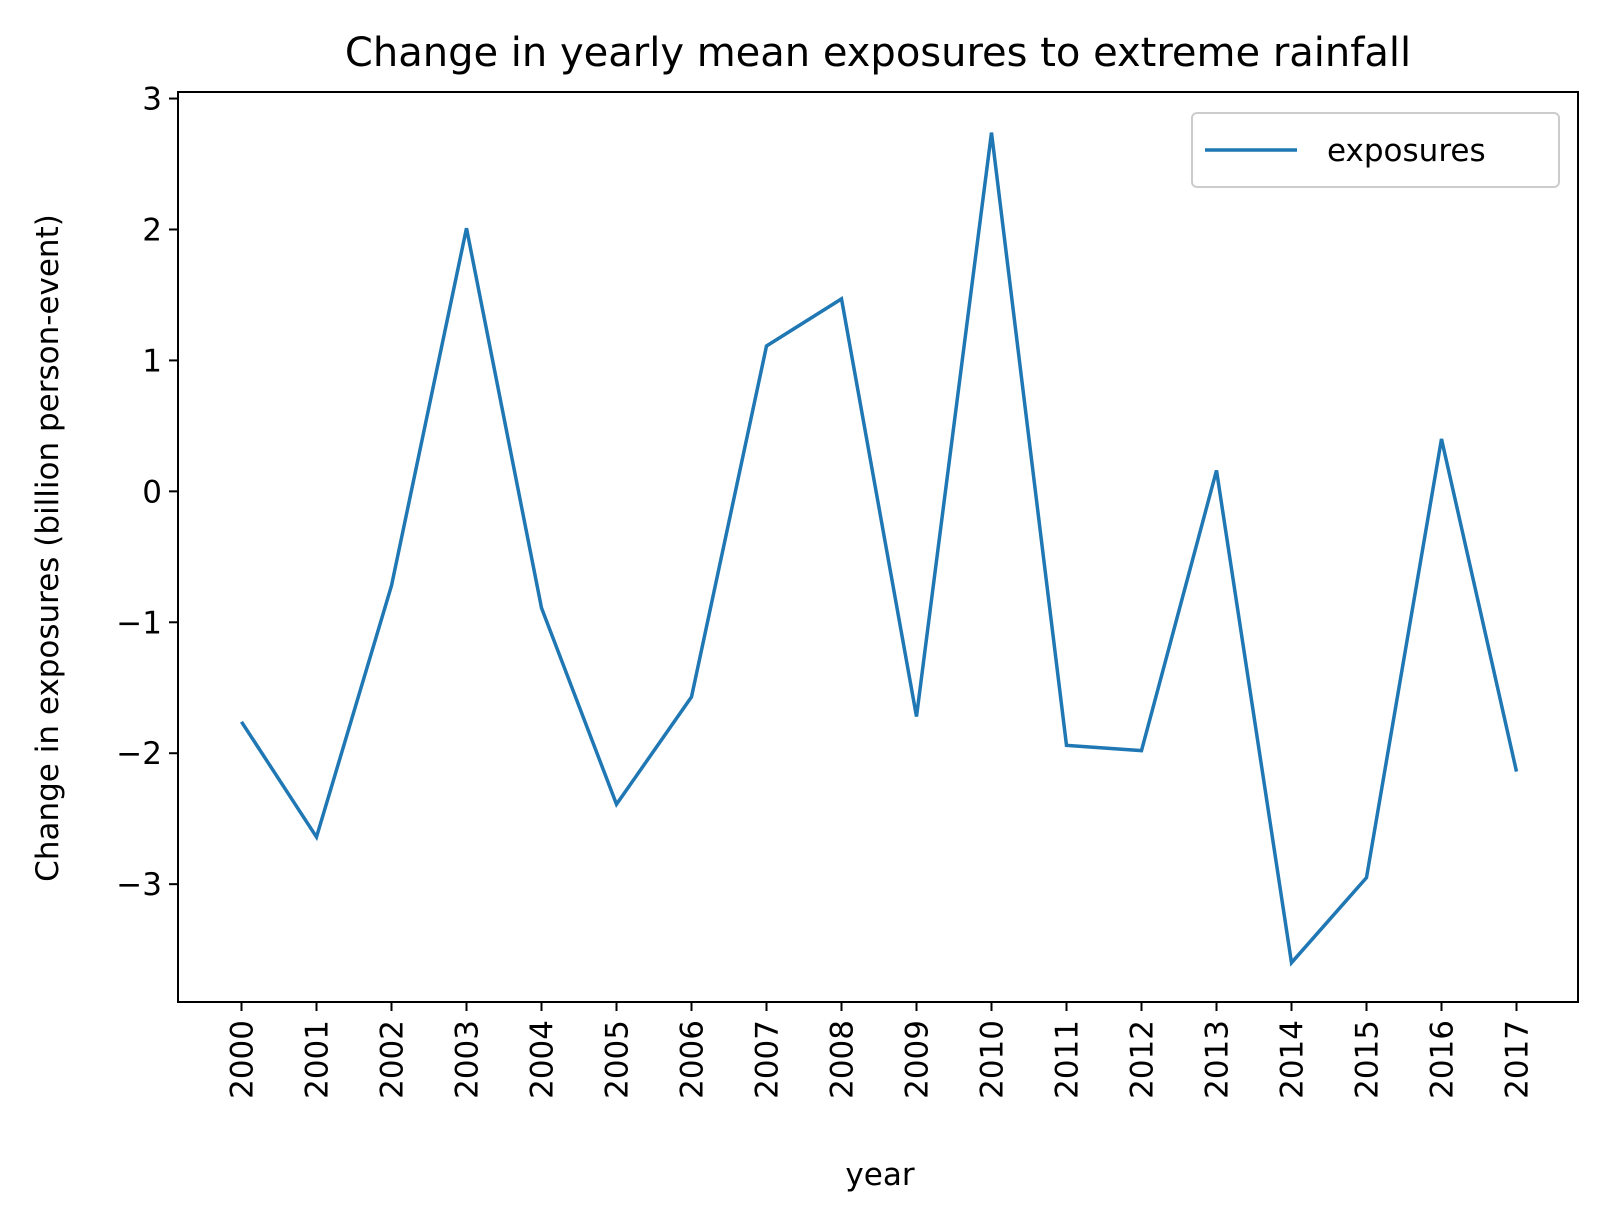 The height and width of the screenshot is (1220, 1605). What do you see at coordinates (152, 230) in the screenshot?
I see `y-tick-label: 2` at bounding box center [152, 230].